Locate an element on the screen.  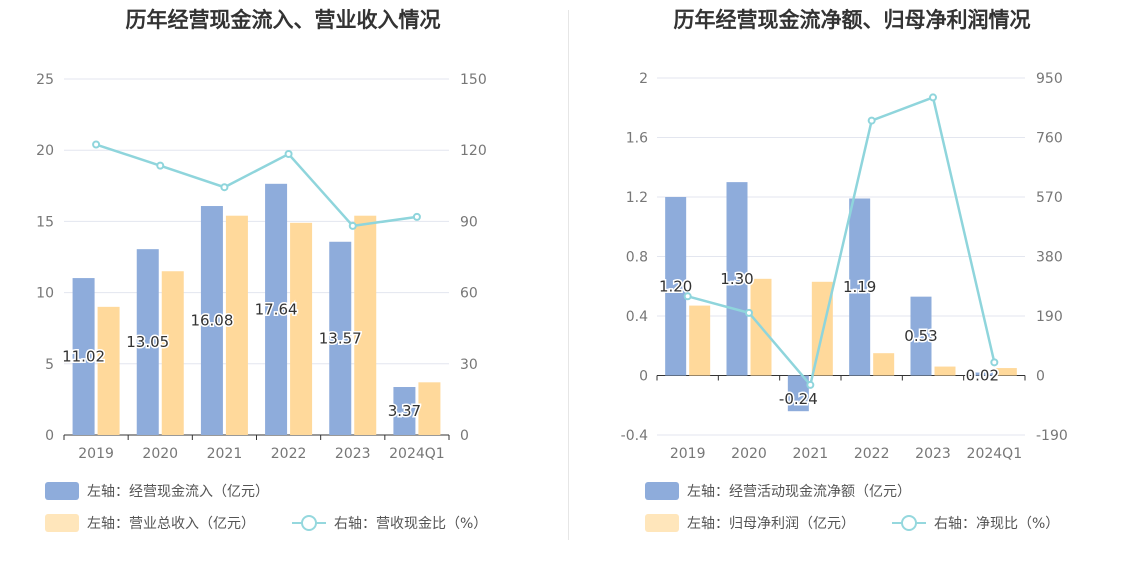
bar-data-label: 17.64 is located at coordinates (276, 309).